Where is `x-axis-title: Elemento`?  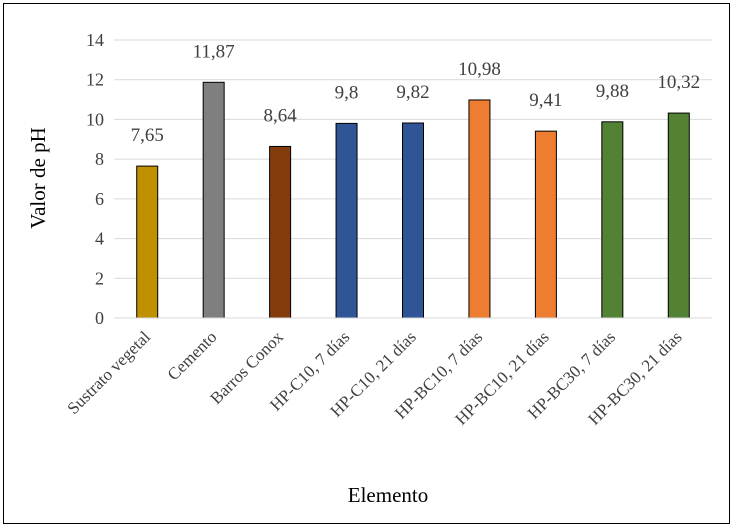 x-axis-title: Elemento is located at coordinates (388, 495).